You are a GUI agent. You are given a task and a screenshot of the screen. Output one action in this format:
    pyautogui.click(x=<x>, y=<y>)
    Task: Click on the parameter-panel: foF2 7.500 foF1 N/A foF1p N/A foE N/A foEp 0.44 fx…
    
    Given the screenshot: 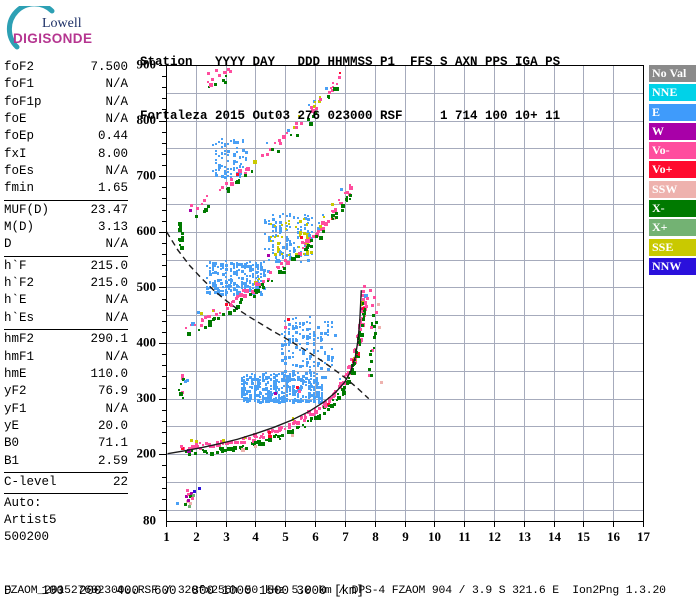 What is the action you would take?
    pyautogui.click(x=66, y=302)
    